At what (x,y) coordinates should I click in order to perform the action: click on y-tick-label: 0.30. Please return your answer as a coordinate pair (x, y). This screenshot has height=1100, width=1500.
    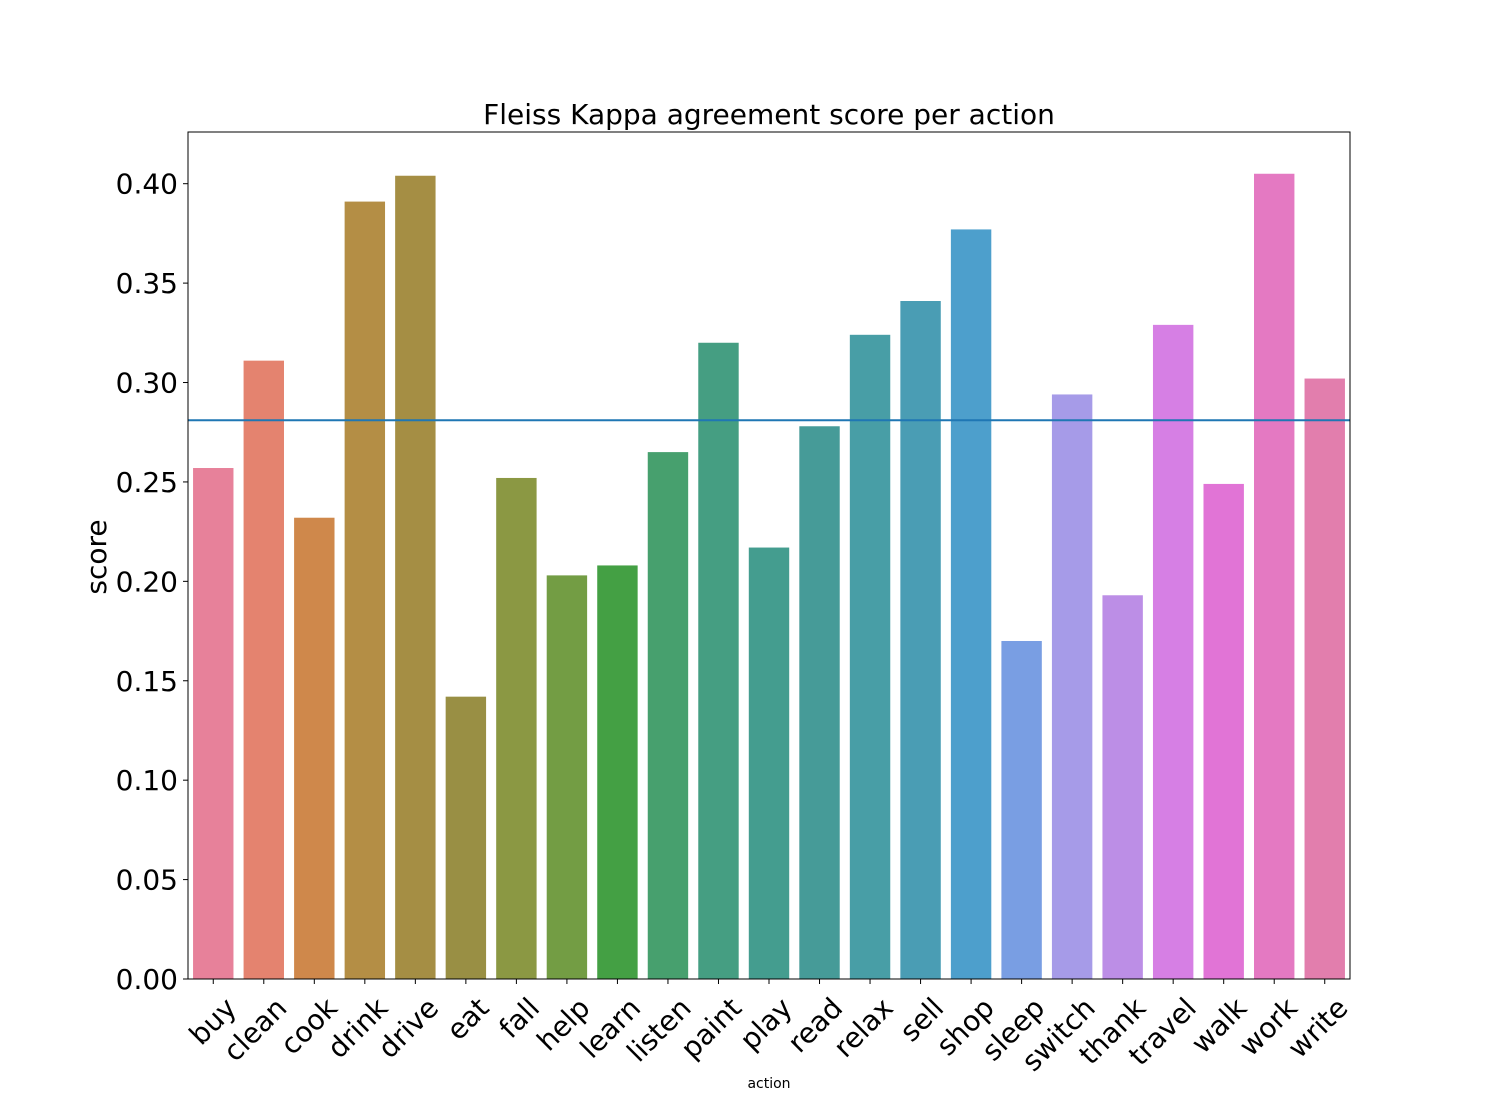
    Looking at the image, I should click on (147, 383).